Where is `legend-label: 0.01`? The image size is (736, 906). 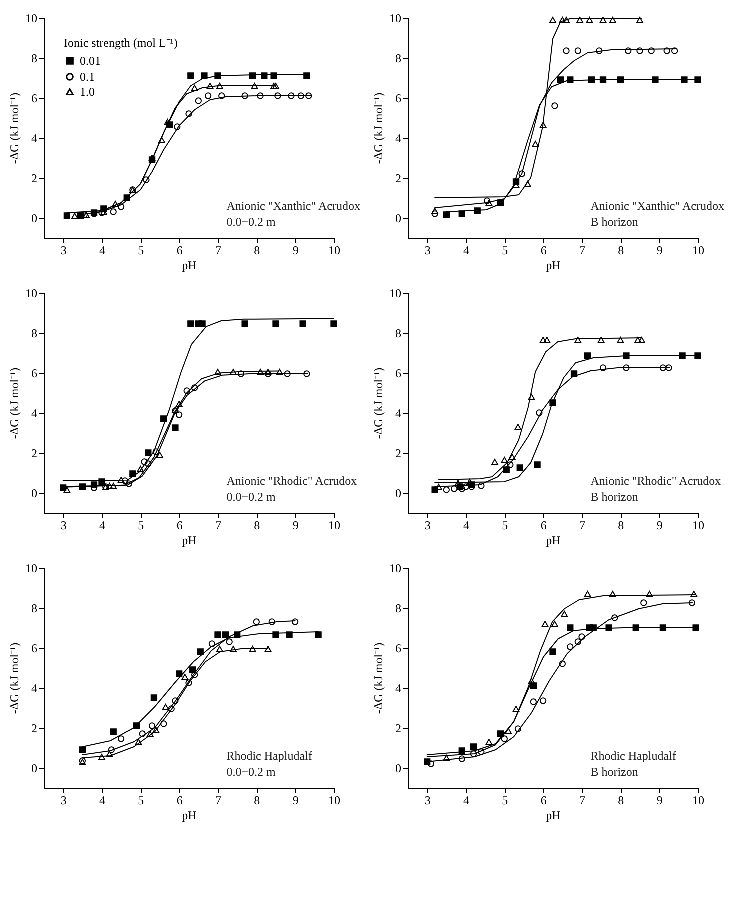 legend-label: 0.01 is located at coordinates (90, 61).